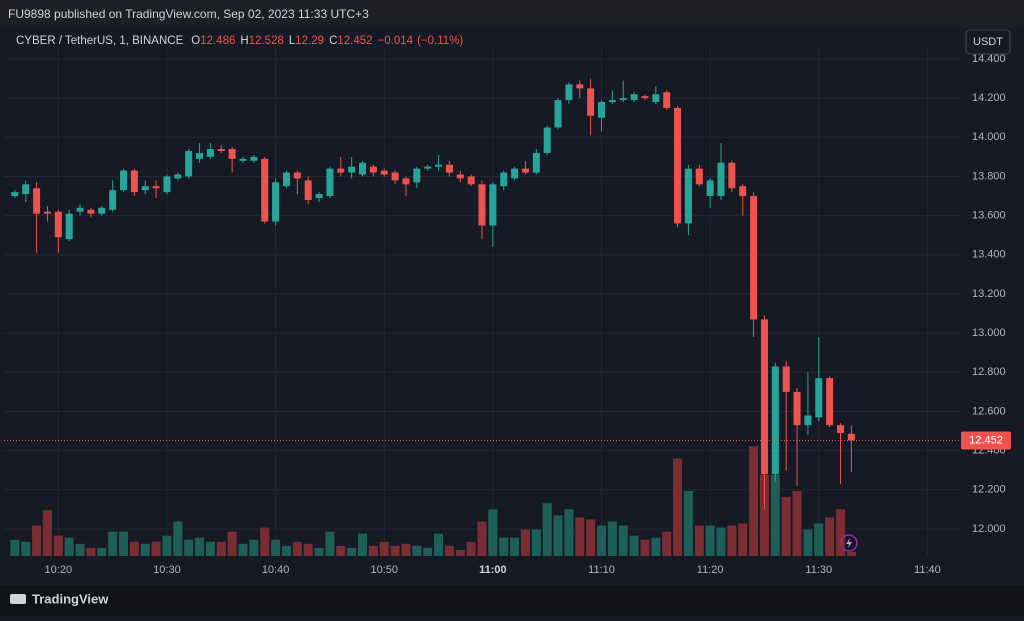  What do you see at coordinates (309, 41) in the screenshot?
I see `legend-item: 12.29` at bounding box center [309, 41].